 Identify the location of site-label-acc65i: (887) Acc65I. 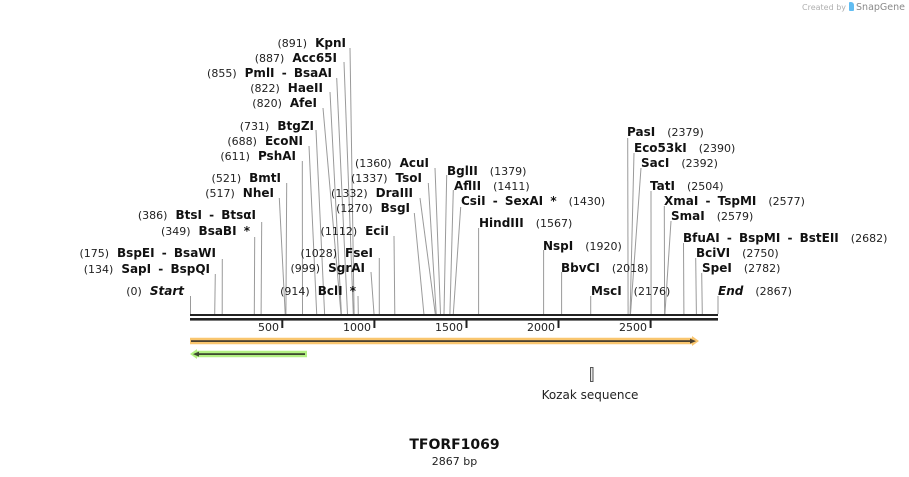
(295, 57).